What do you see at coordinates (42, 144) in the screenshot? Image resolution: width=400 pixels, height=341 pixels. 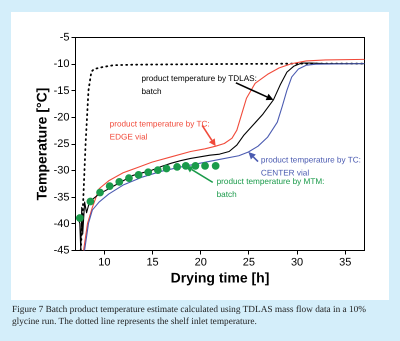 I see `y-axis-title: Temperature [°C]` at bounding box center [42, 144].